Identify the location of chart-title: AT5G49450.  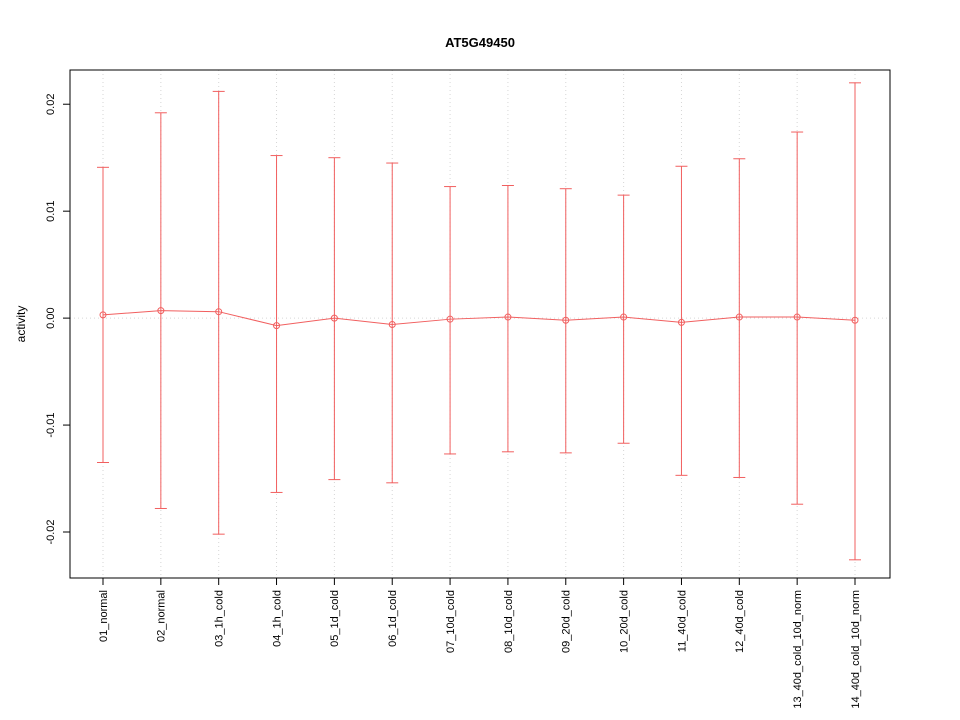
(480, 42).